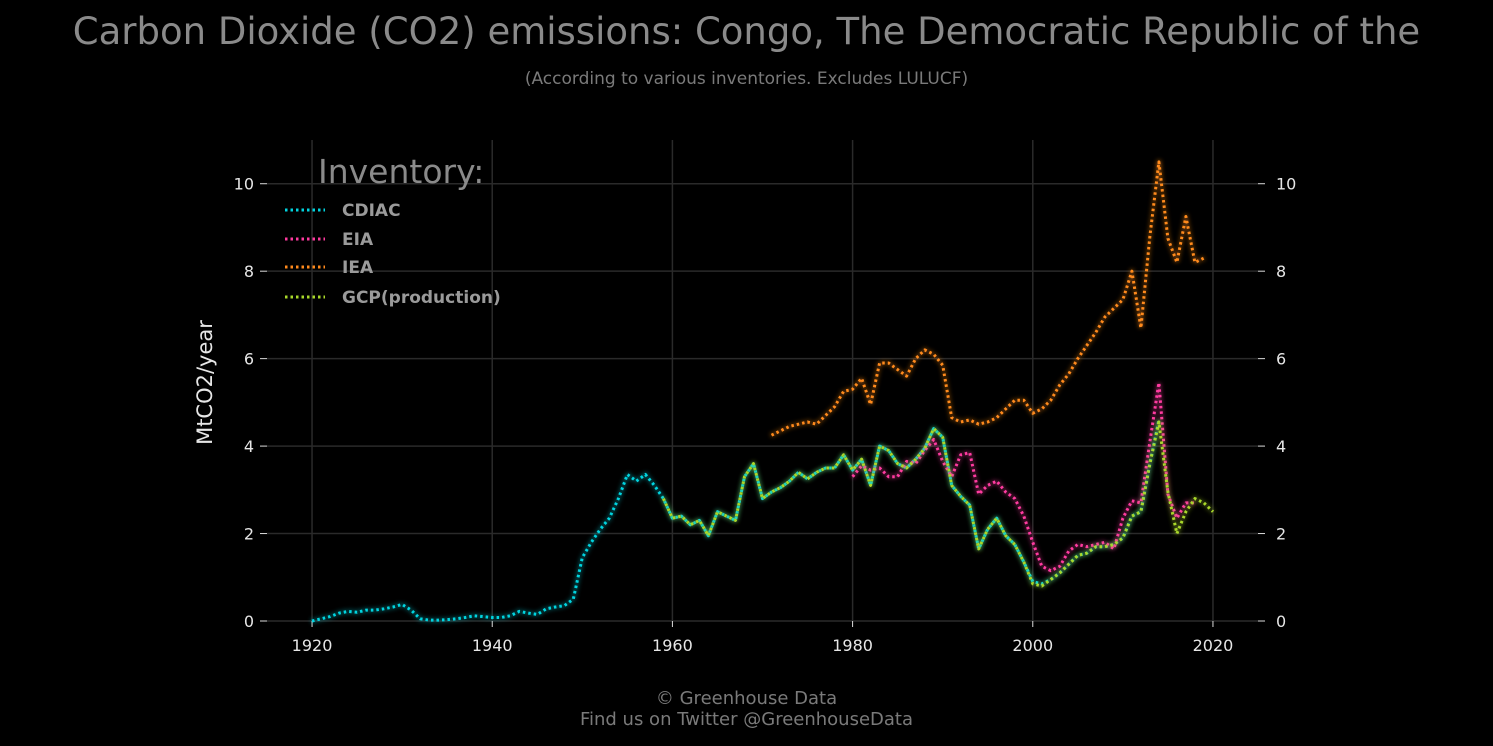 This screenshot has width=1493, height=746. Describe the element at coordinates (1281, 446) in the screenshot. I see `y-tick-label-right: 4` at that location.